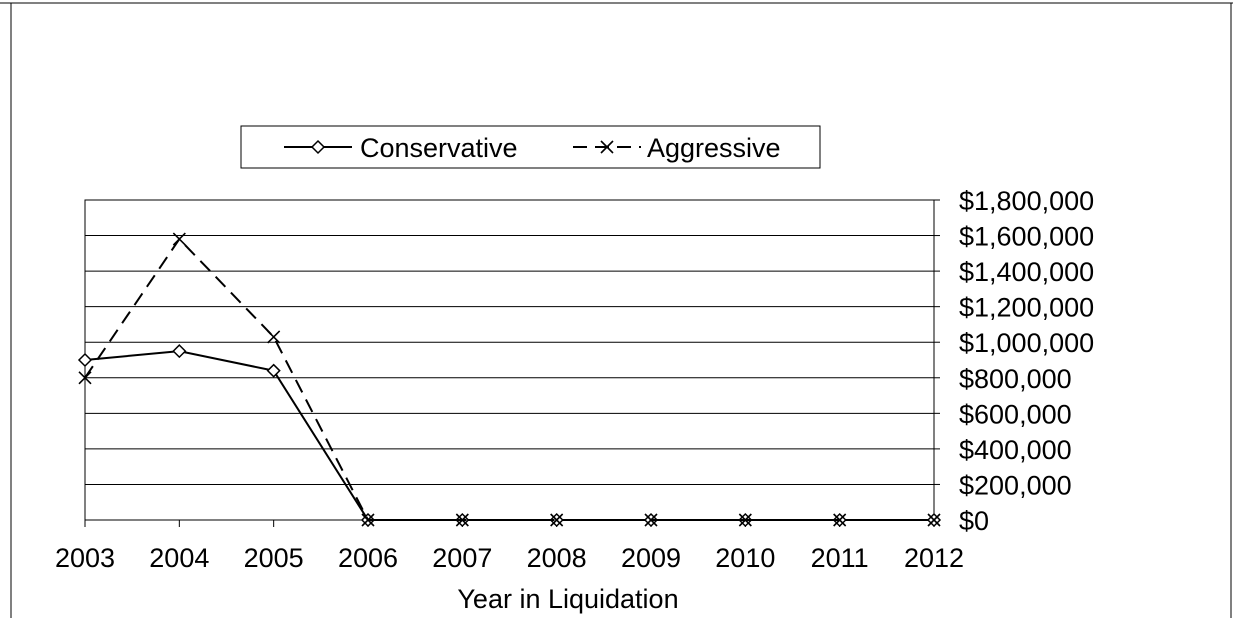 The width and height of the screenshot is (1233, 618). What do you see at coordinates (462, 558) in the screenshot?
I see `x-tick-label: 2007` at bounding box center [462, 558].